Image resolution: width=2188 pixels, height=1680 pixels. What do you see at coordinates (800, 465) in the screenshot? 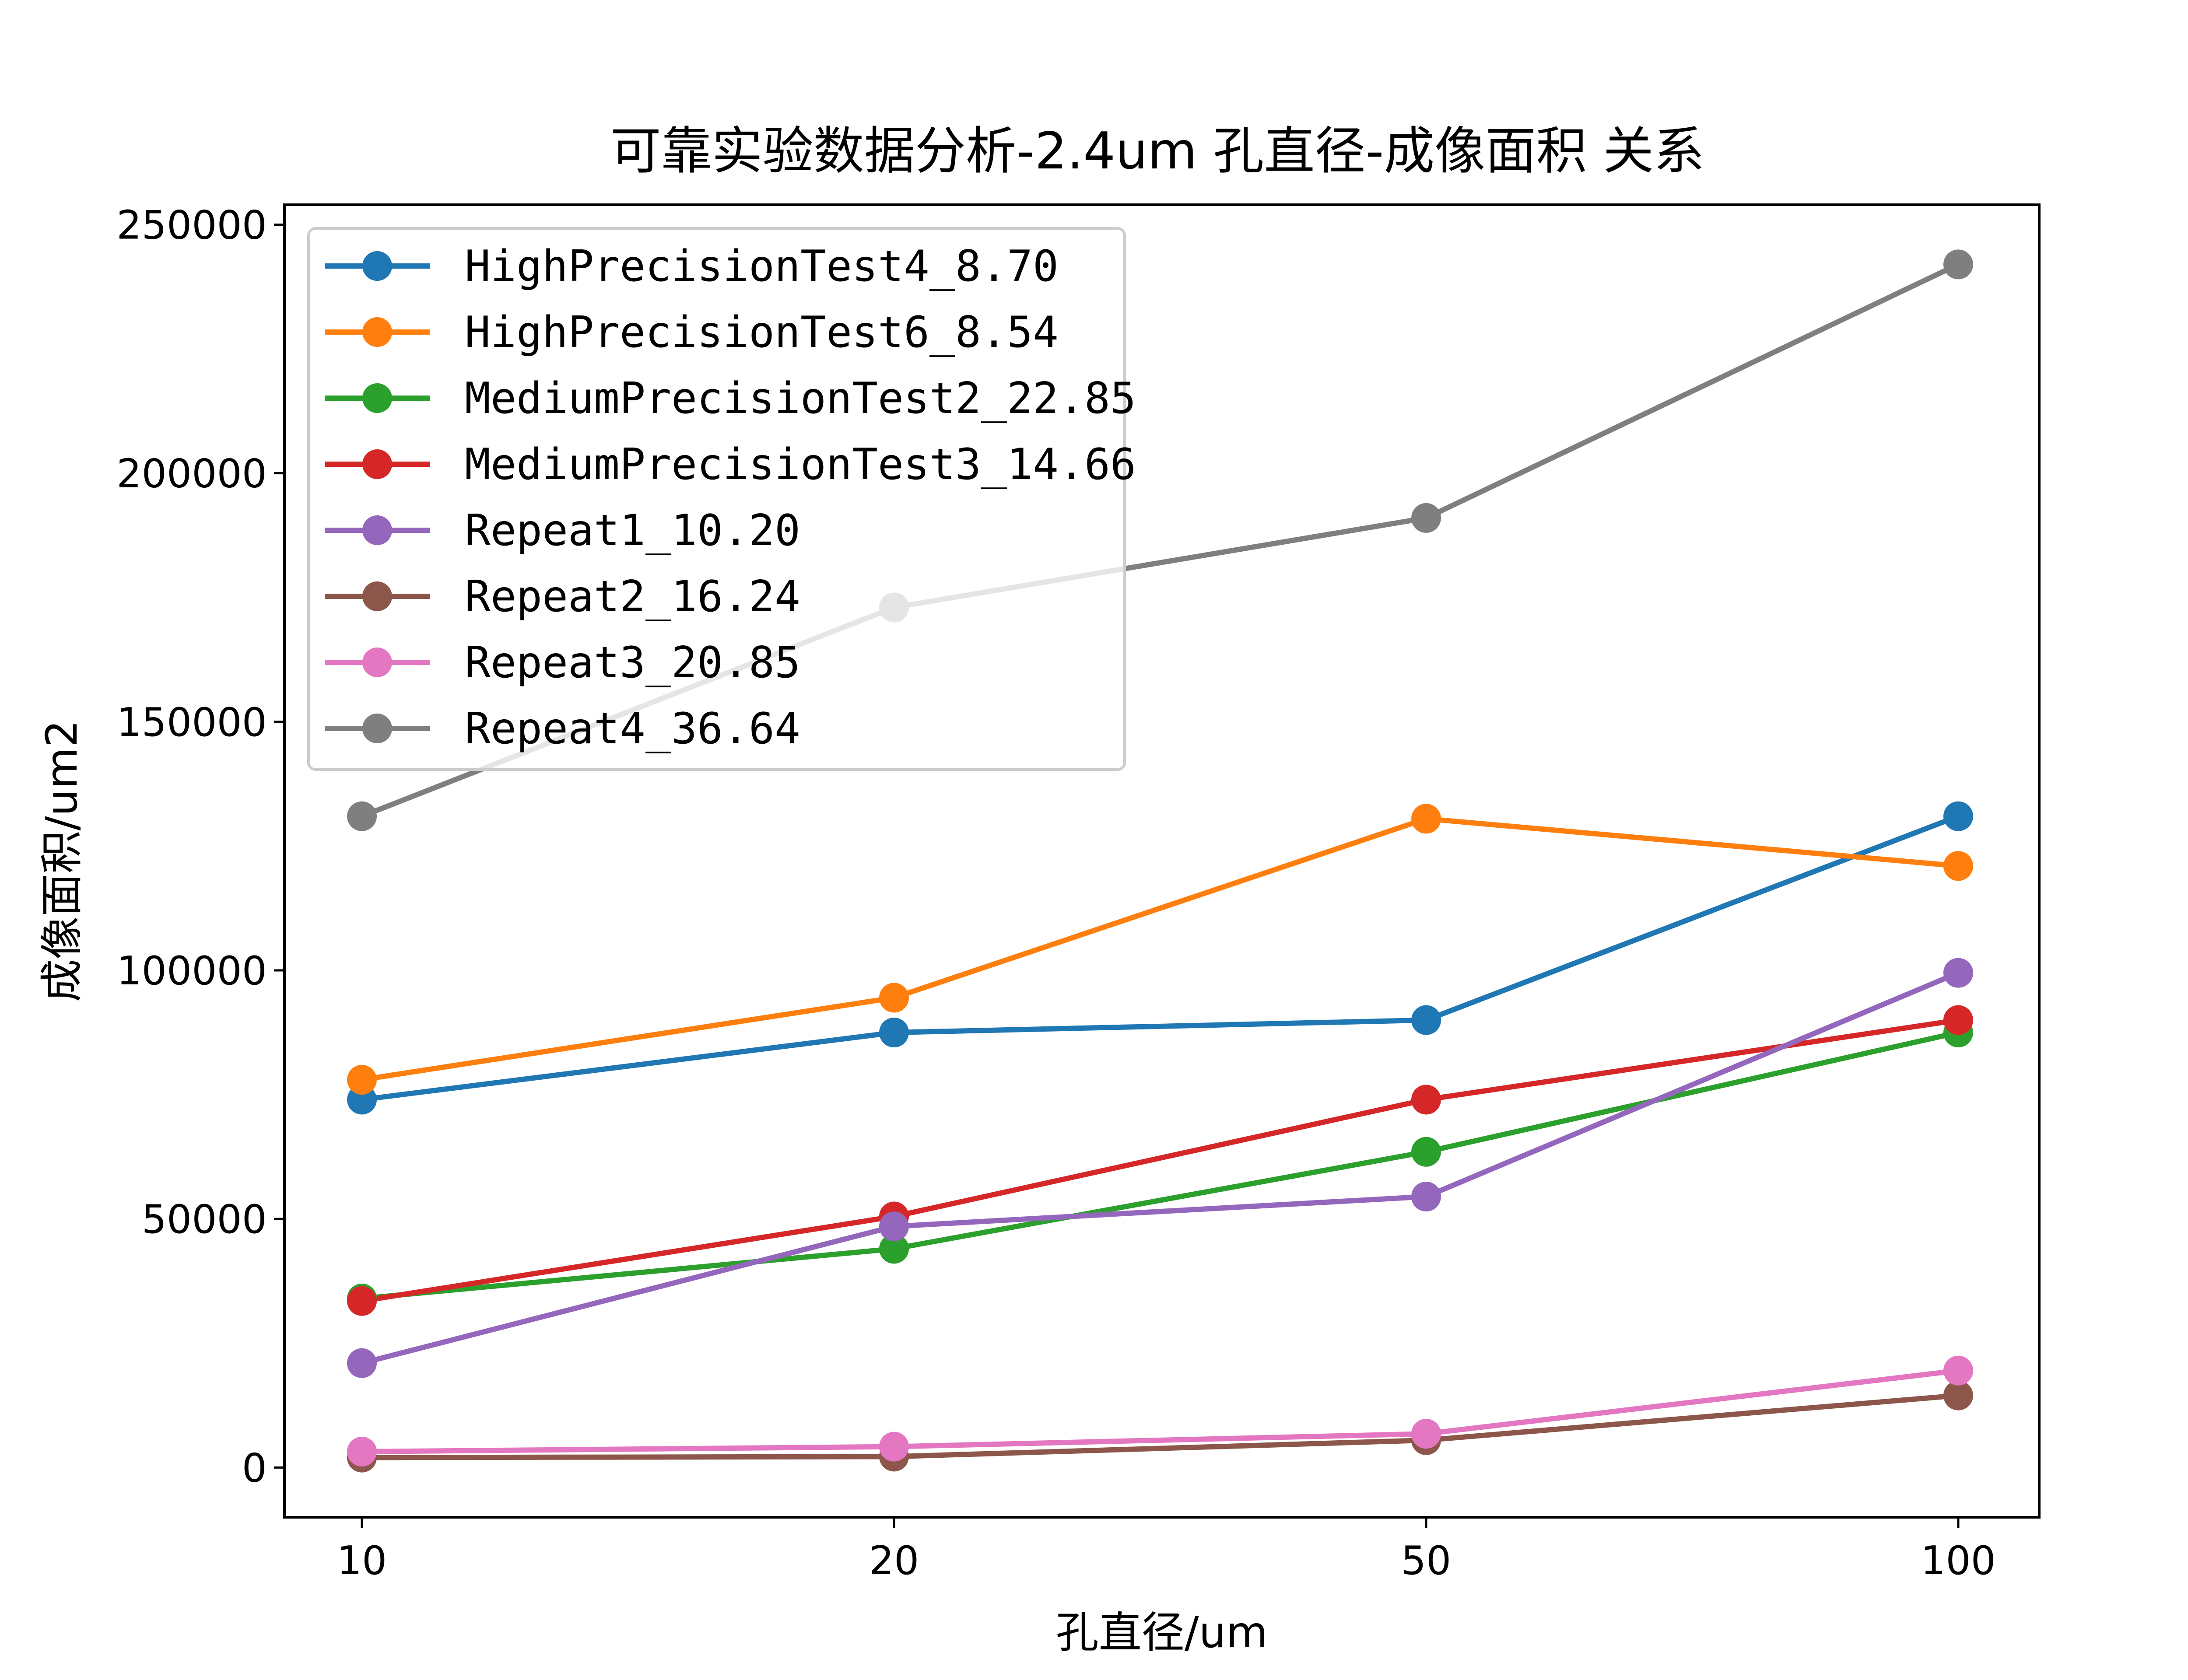
I see `legend-label: MediumPrecisionTest3_14.66` at bounding box center [800, 465].